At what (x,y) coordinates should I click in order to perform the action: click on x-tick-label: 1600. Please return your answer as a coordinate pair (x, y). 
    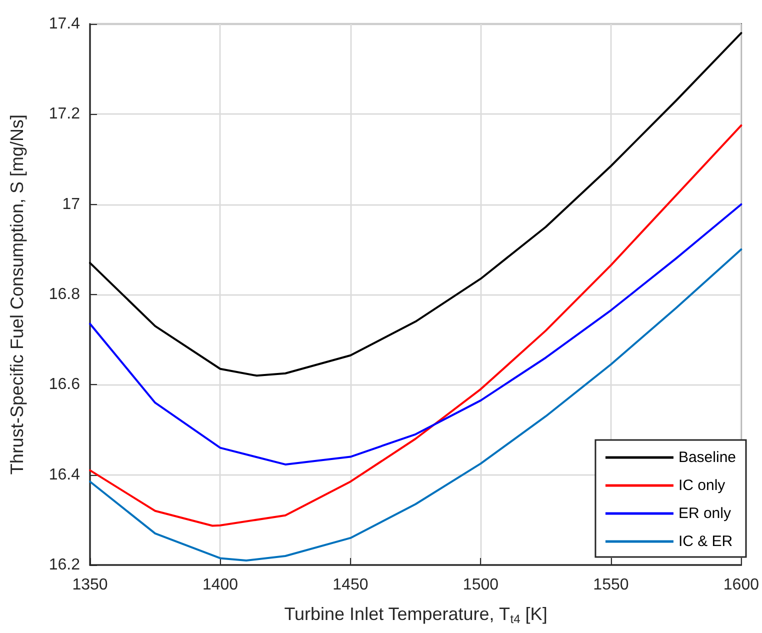
    Looking at the image, I should click on (741, 585).